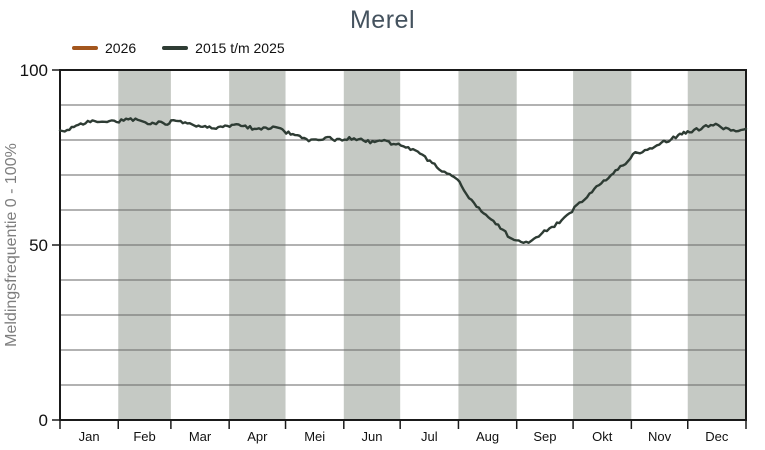  I want to click on y-tick-label-50: 50, so click(38, 245).